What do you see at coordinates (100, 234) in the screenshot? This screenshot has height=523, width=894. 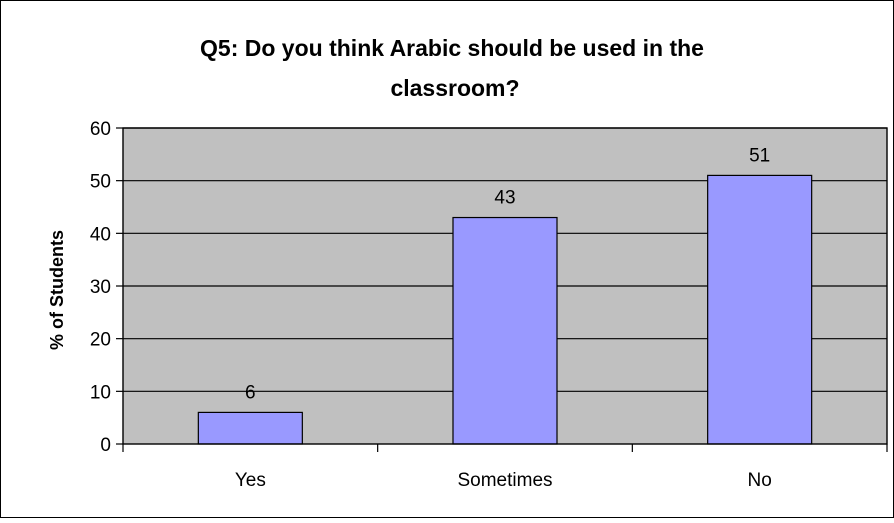 I see `y-tick-label: 40` at bounding box center [100, 234].